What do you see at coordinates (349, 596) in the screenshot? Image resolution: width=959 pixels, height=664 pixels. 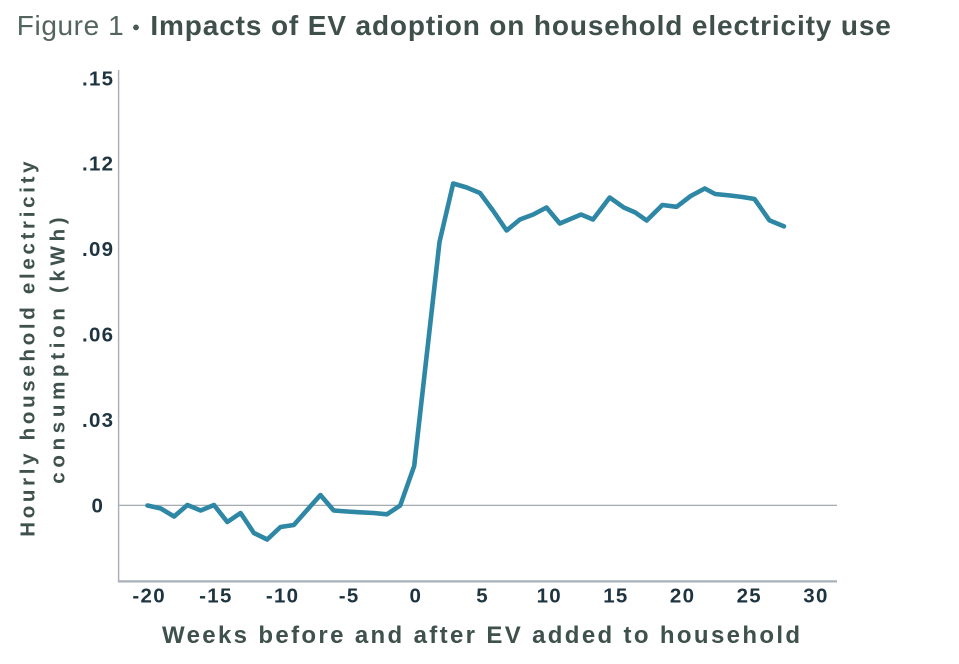 I see `svg-text: -5` at bounding box center [349, 596].